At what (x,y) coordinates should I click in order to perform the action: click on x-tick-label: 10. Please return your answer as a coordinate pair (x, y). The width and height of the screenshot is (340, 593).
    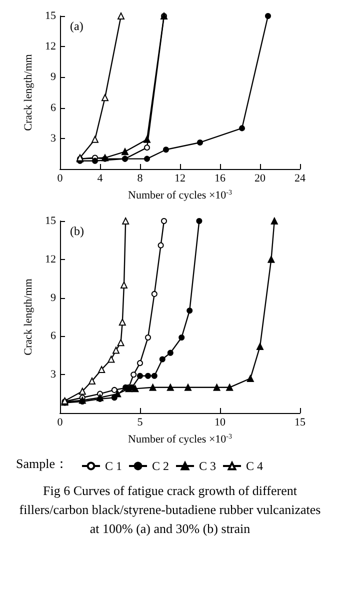
    Looking at the image, I should click on (220, 422).